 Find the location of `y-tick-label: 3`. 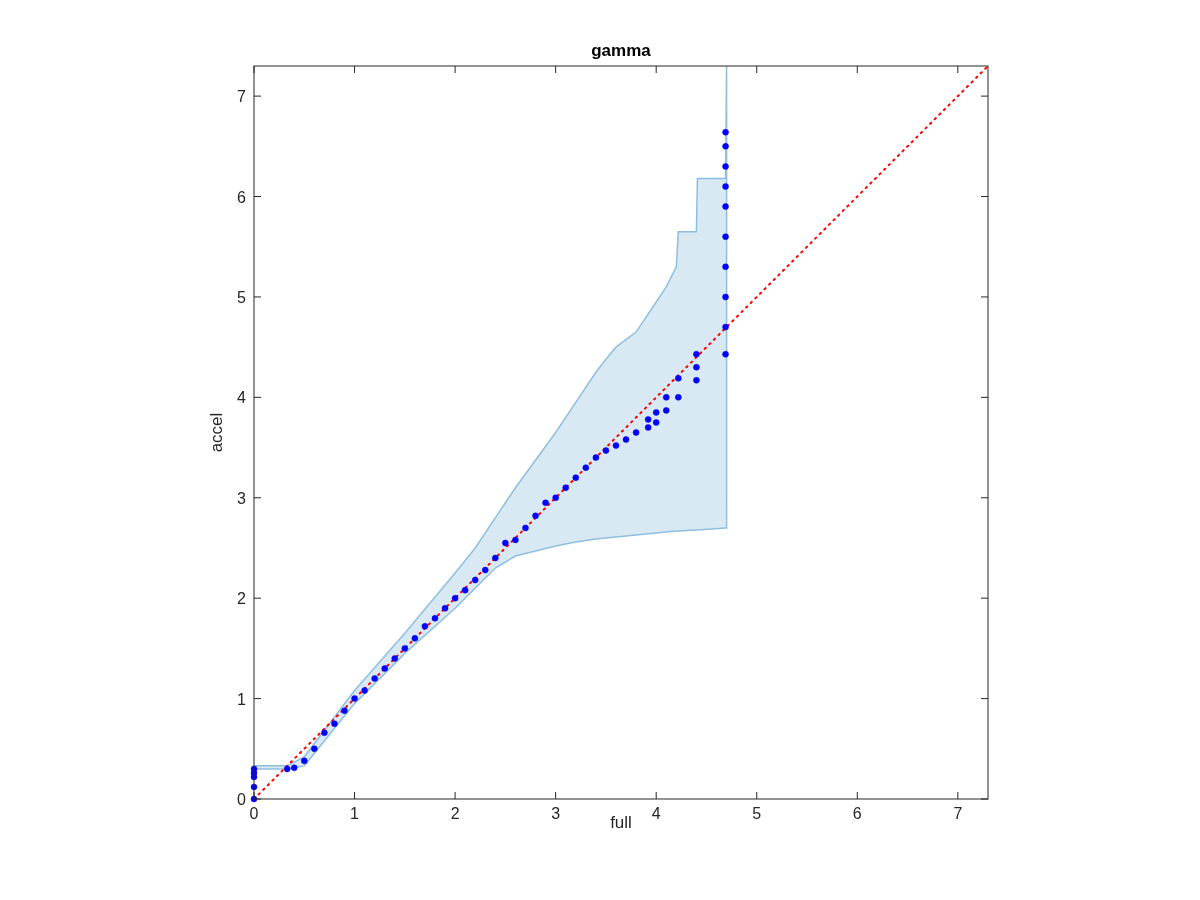

y-tick-label: 3 is located at coordinates (242, 498).